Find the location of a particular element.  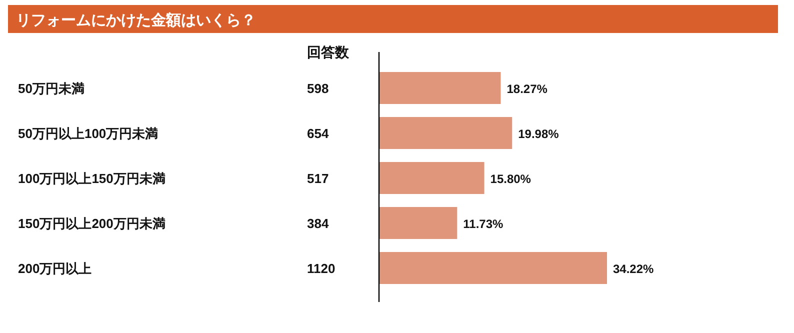

y-tick-label: 150万円以上200万円未満 is located at coordinates (92, 223).